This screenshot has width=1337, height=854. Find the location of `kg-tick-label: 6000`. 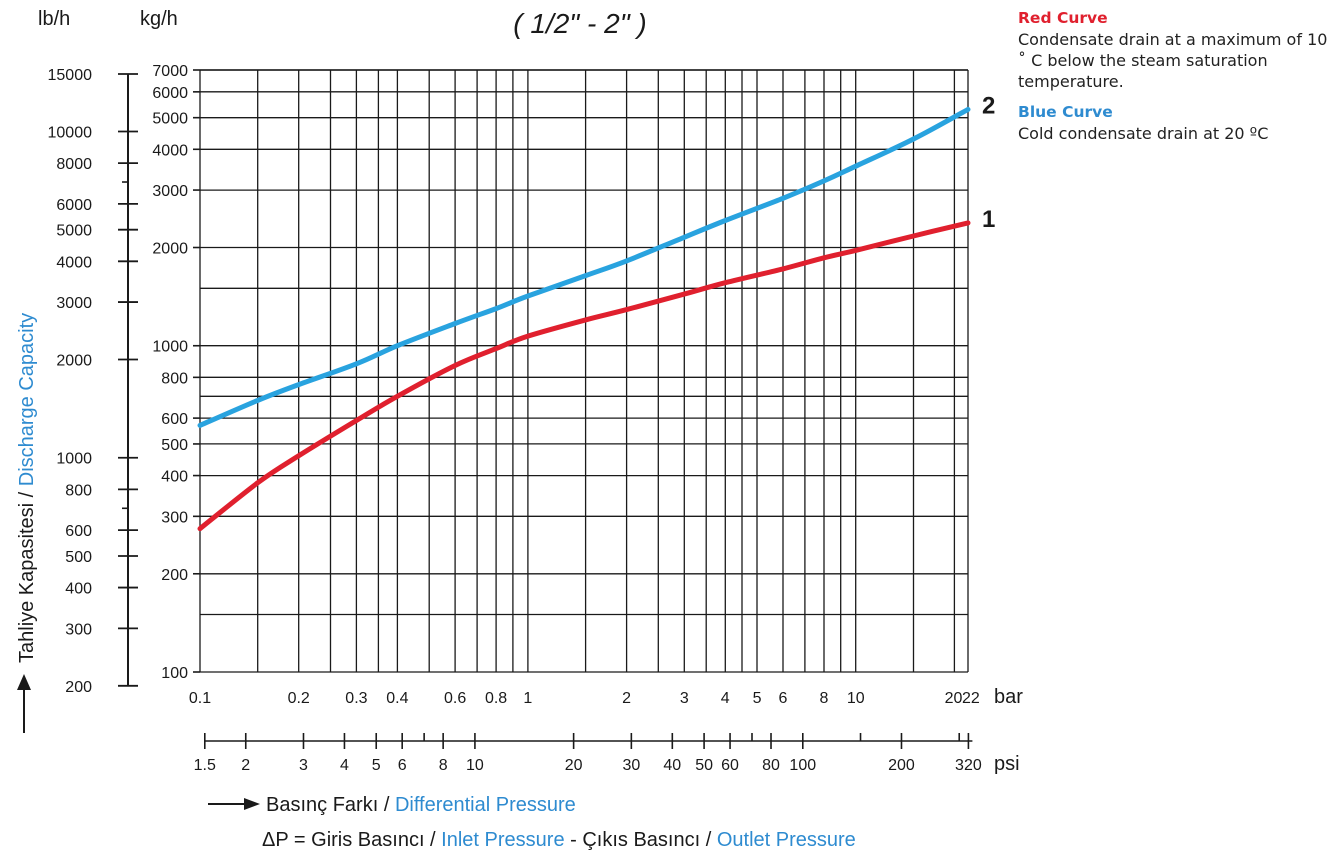

kg-tick-label: 6000 is located at coordinates (170, 93).